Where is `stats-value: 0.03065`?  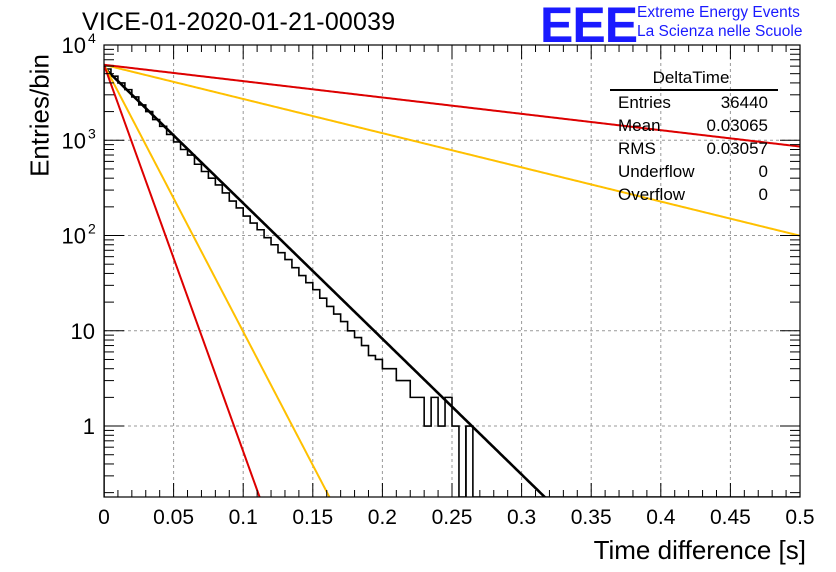 stats-value: 0.03065 is located at coordinates (737, 125).